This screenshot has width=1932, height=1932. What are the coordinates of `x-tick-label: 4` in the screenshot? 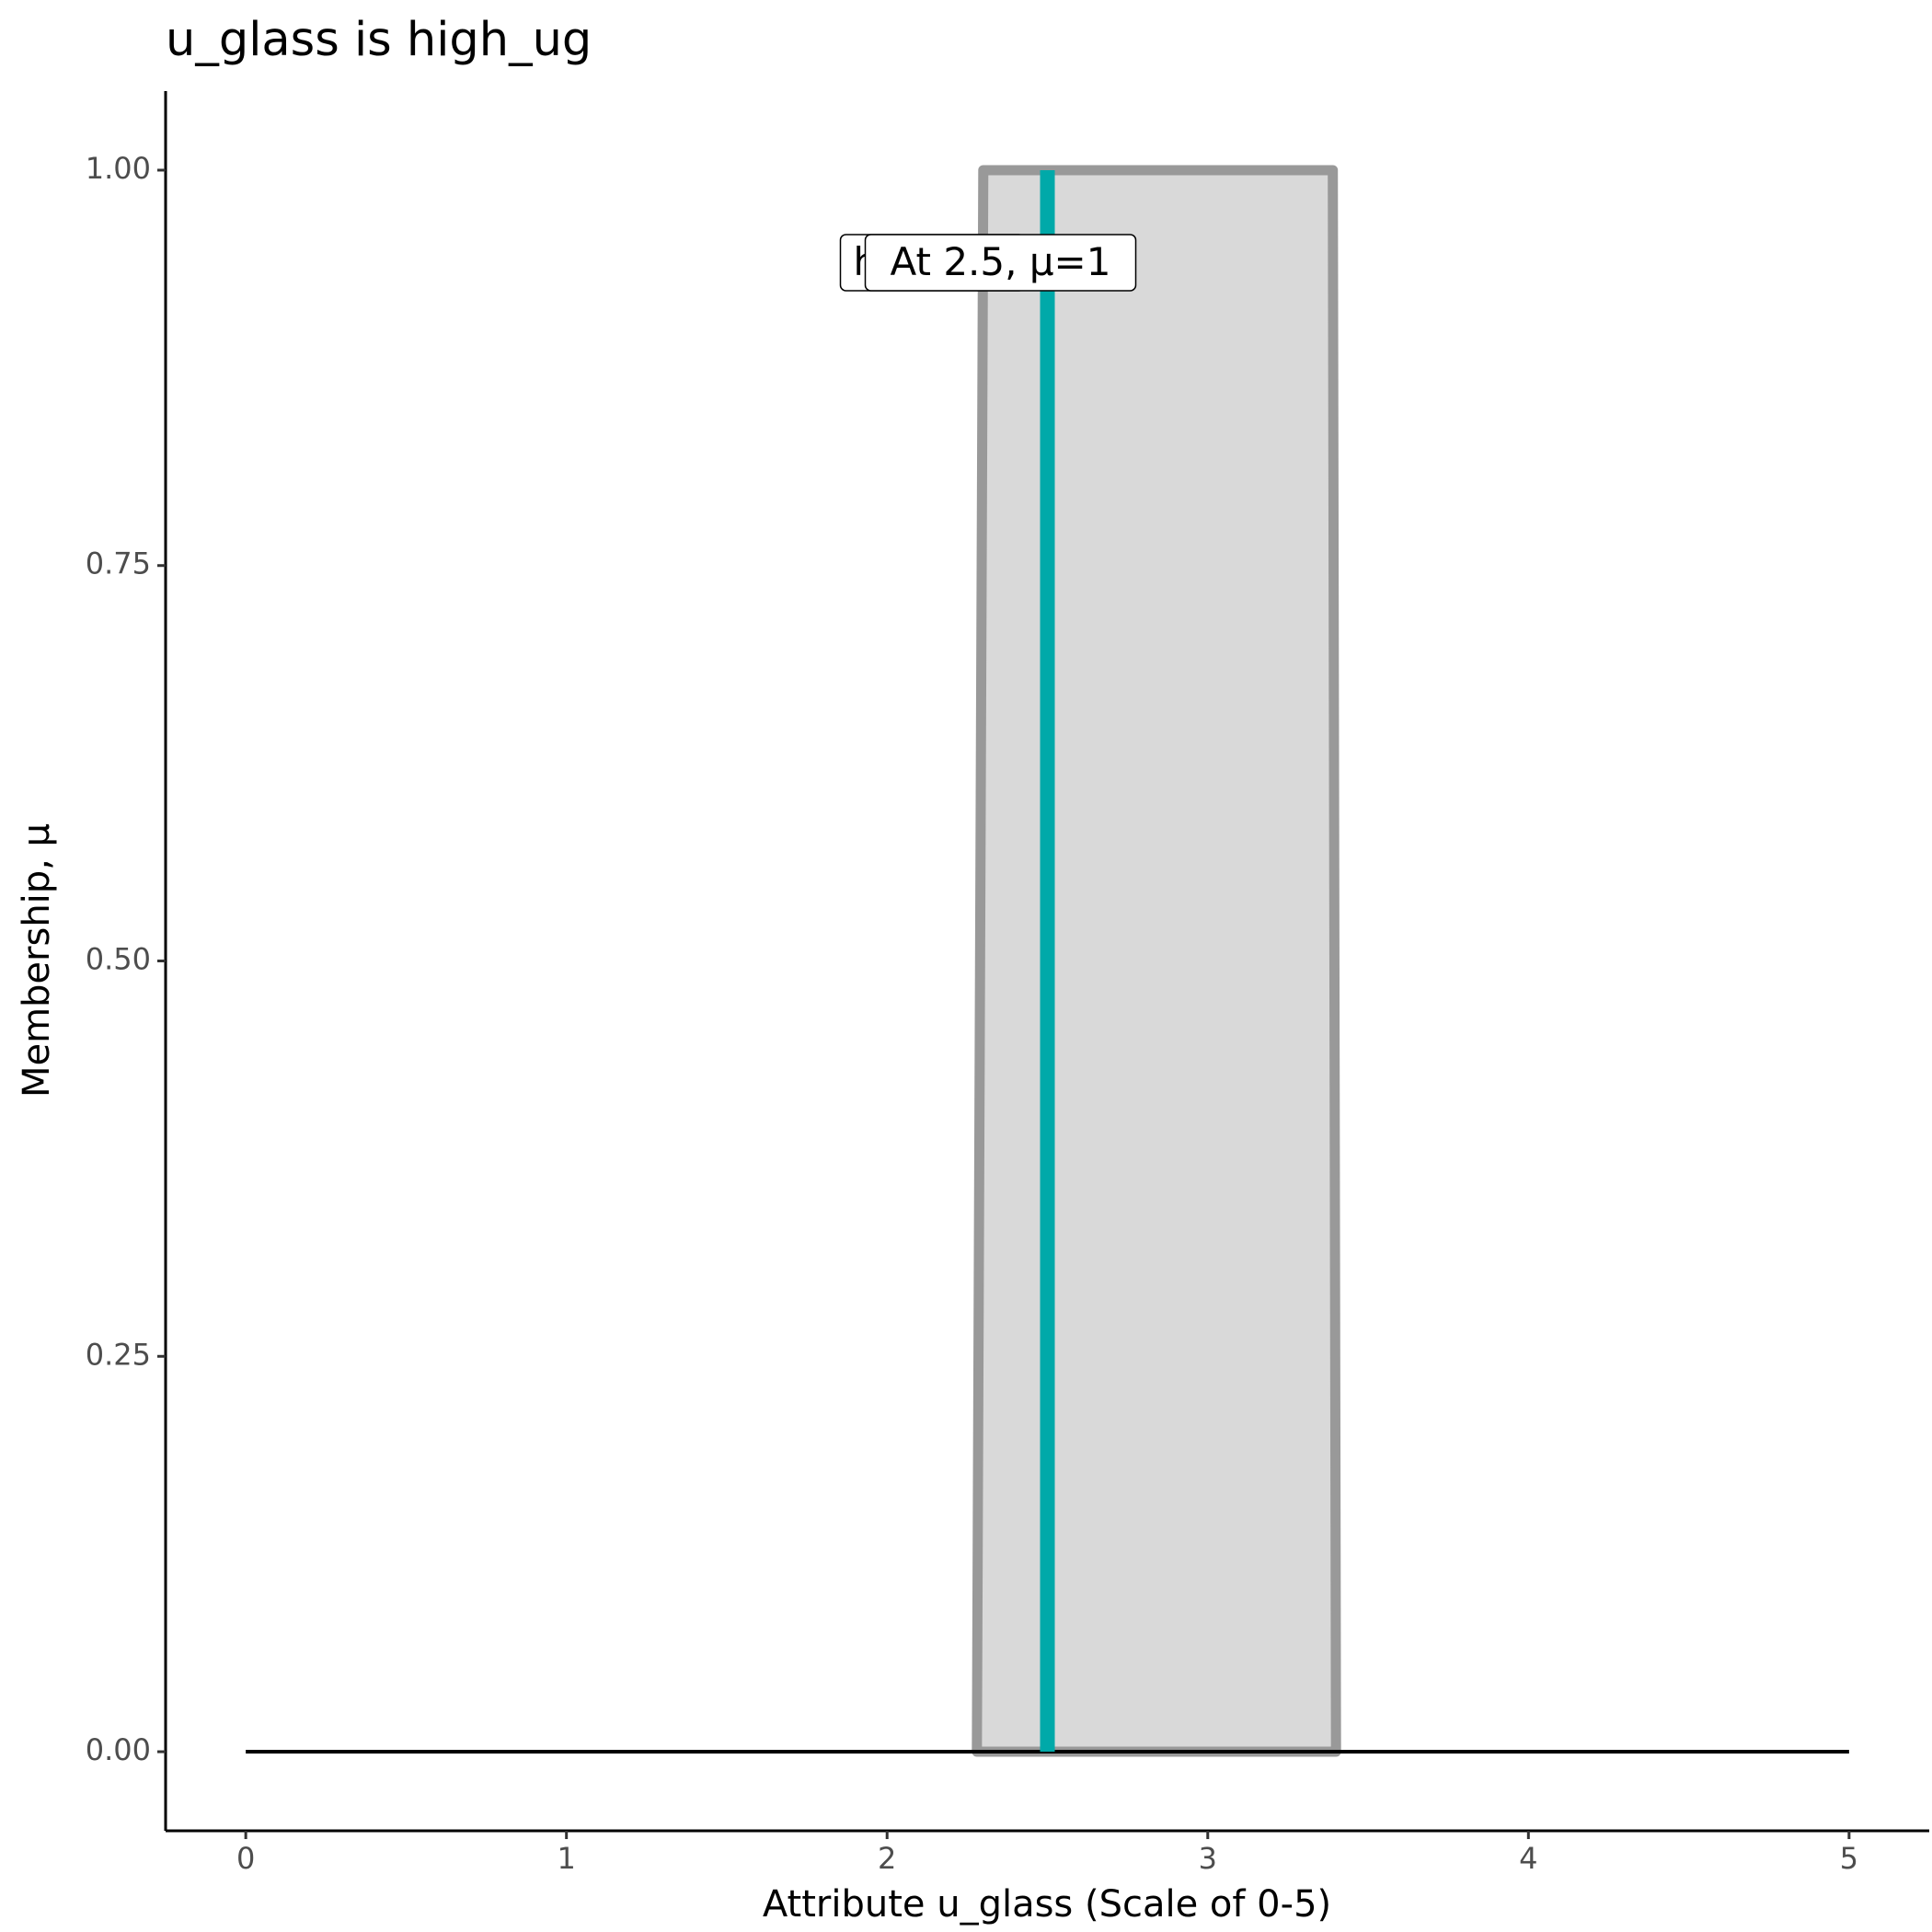 It's located at (1528, 1858).